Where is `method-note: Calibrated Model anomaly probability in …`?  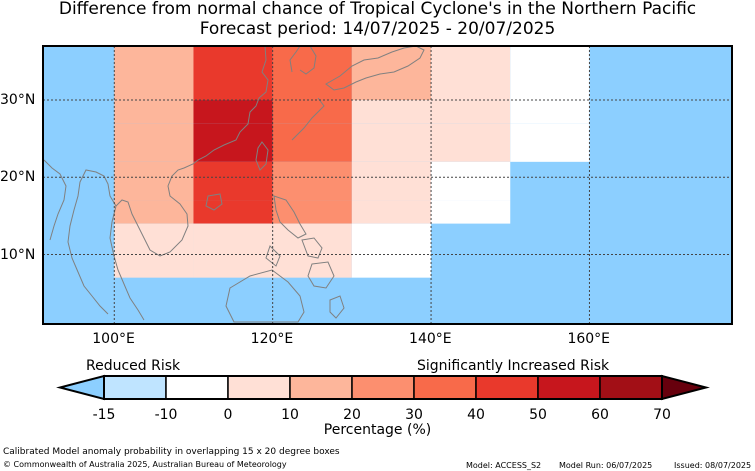
method-note: Calibrated Model anomaly probability in … is located at coordinates (171, 452).